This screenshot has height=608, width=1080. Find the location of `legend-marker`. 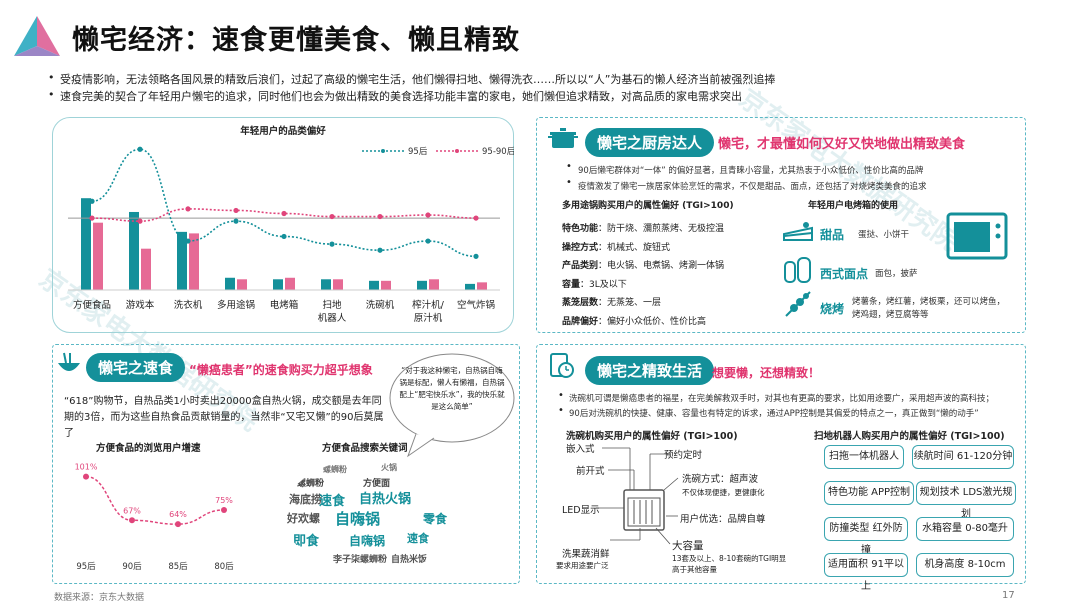

legend-marker is located at coordinates (457, 151).